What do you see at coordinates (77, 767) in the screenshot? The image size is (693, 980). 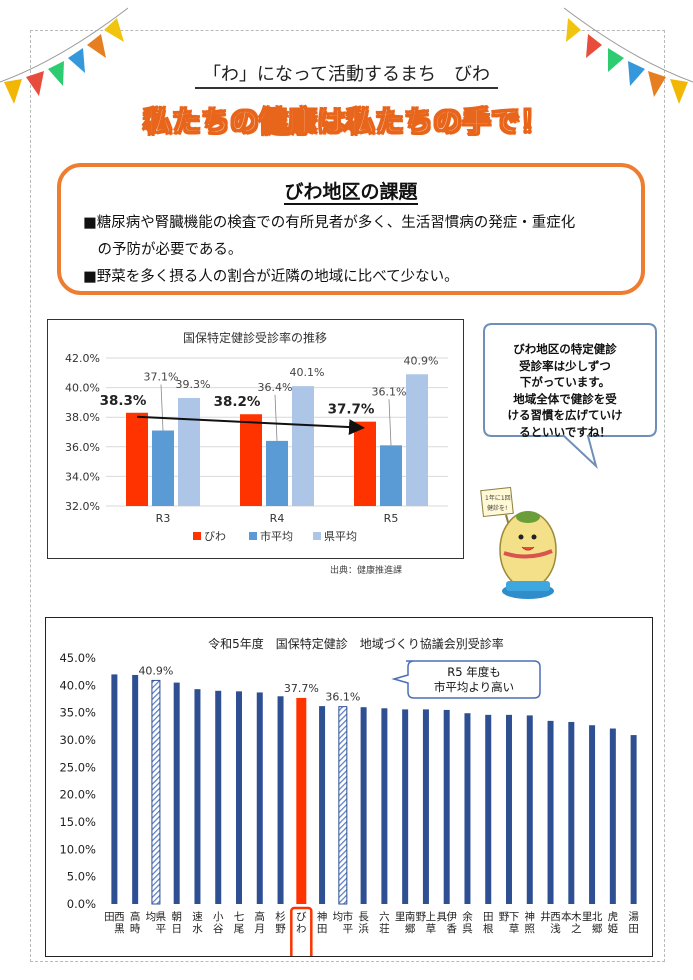 I see `y-tick-label: 25.0%` at bounding box center [77, 767].